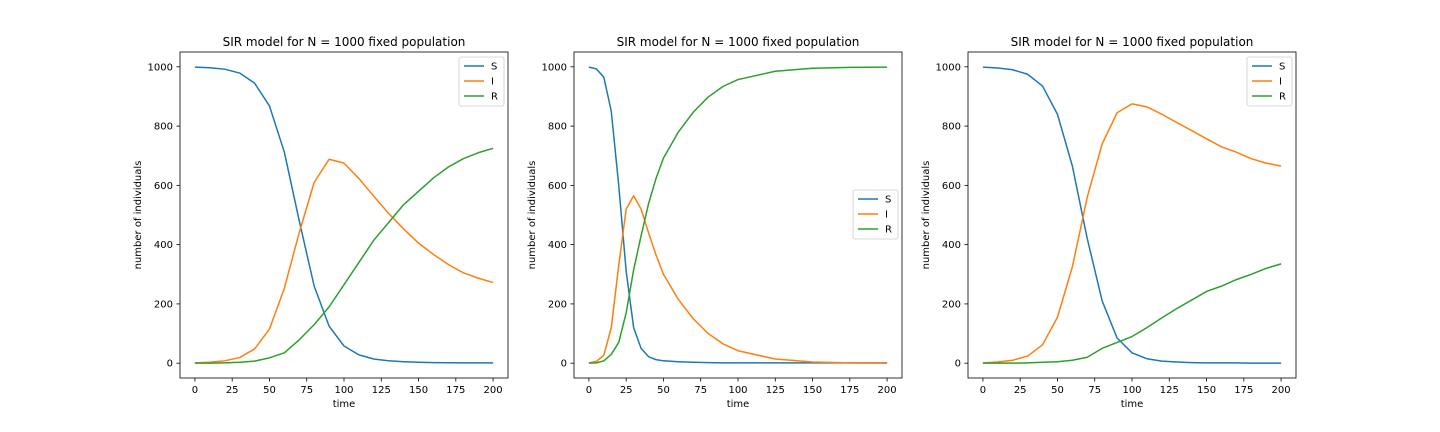  Describe the element at coordinates (163, 186) in the screenshot. I see `panel-1-ytick-label: 600` at that location.